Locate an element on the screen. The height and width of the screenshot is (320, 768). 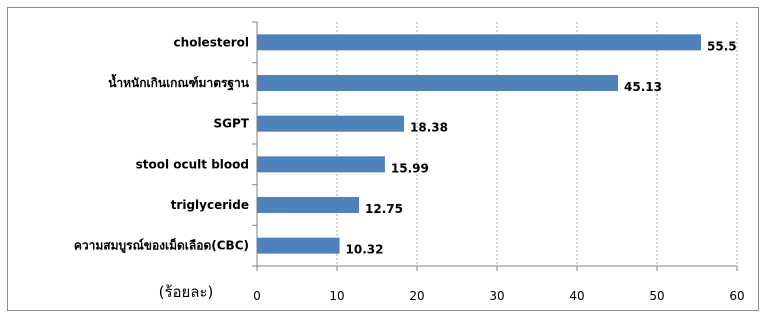
category-label: SGPT is located at coordinates (232, 124).